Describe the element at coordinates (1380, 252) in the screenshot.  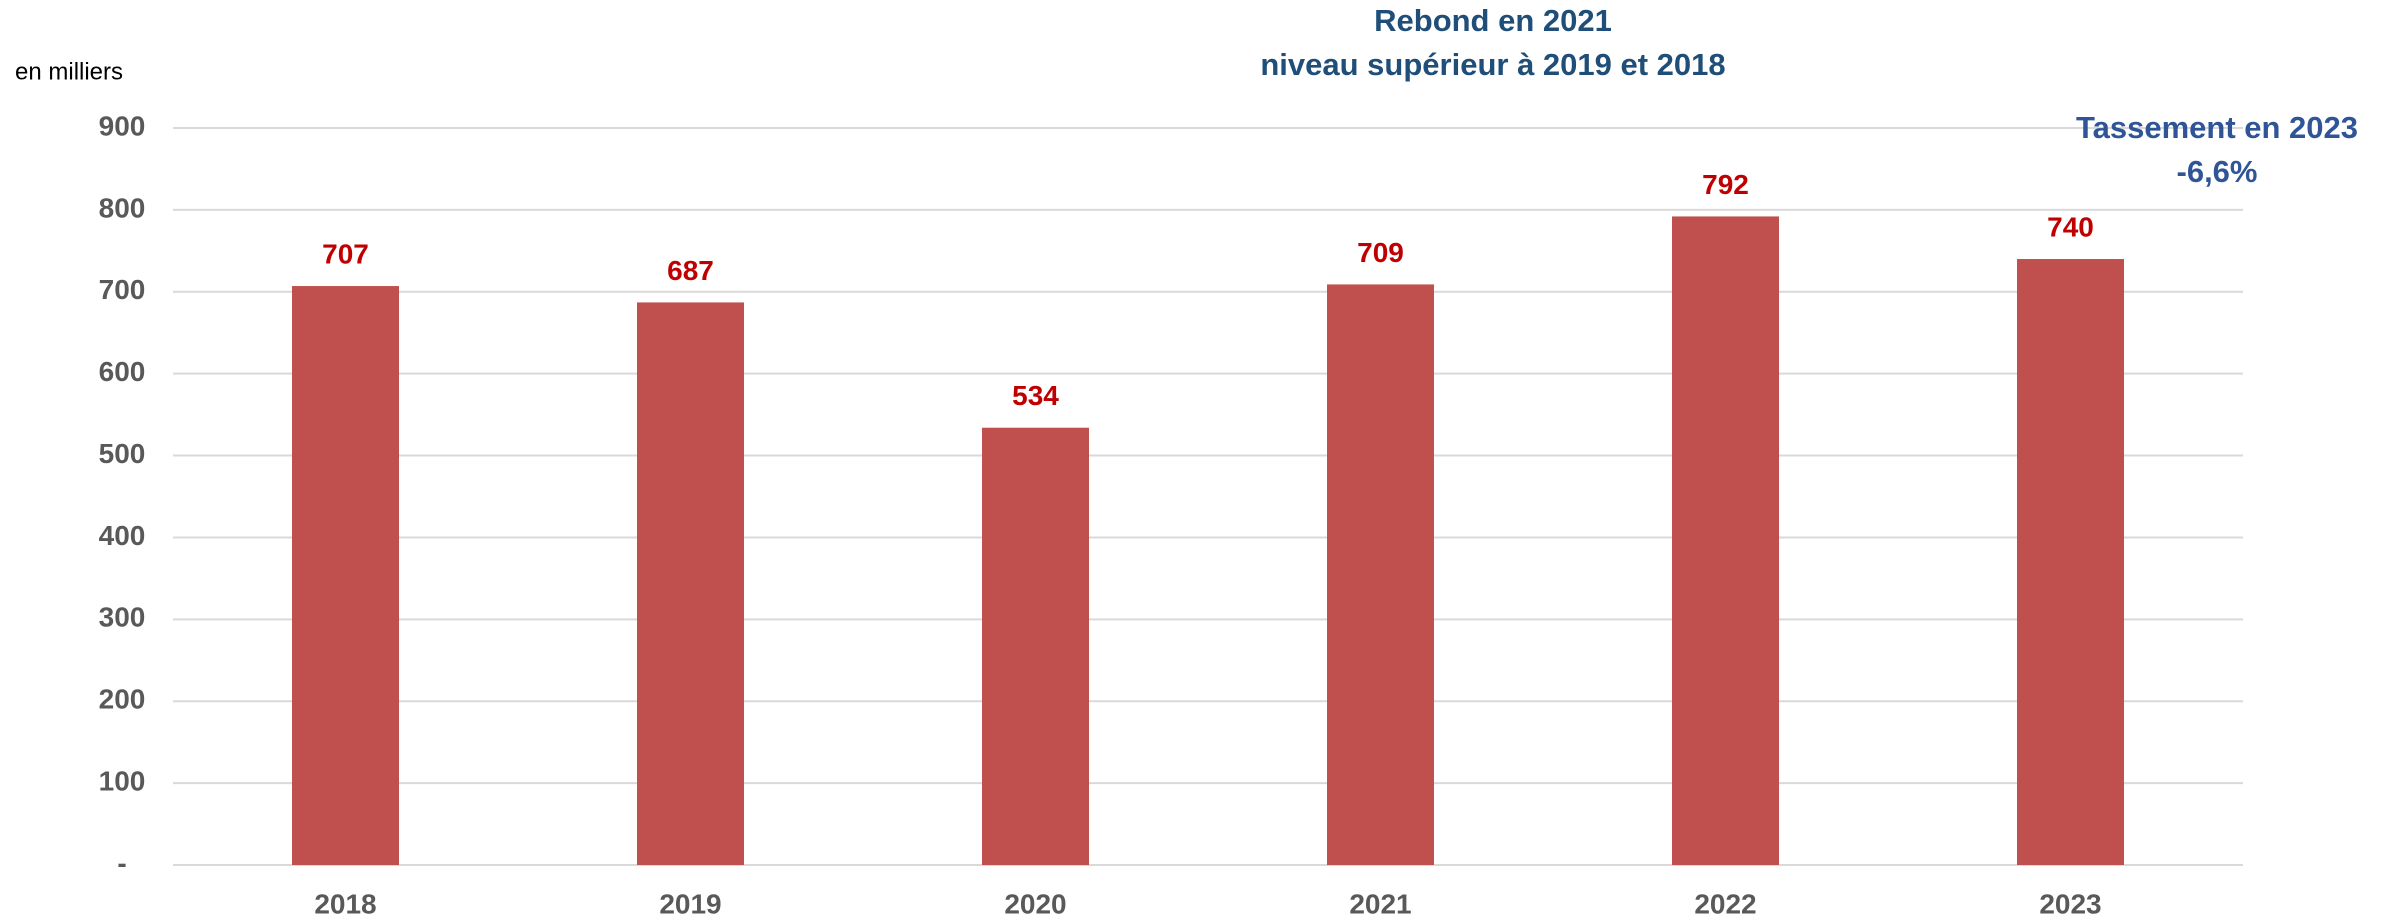
I see `value-label: 709` at that location.